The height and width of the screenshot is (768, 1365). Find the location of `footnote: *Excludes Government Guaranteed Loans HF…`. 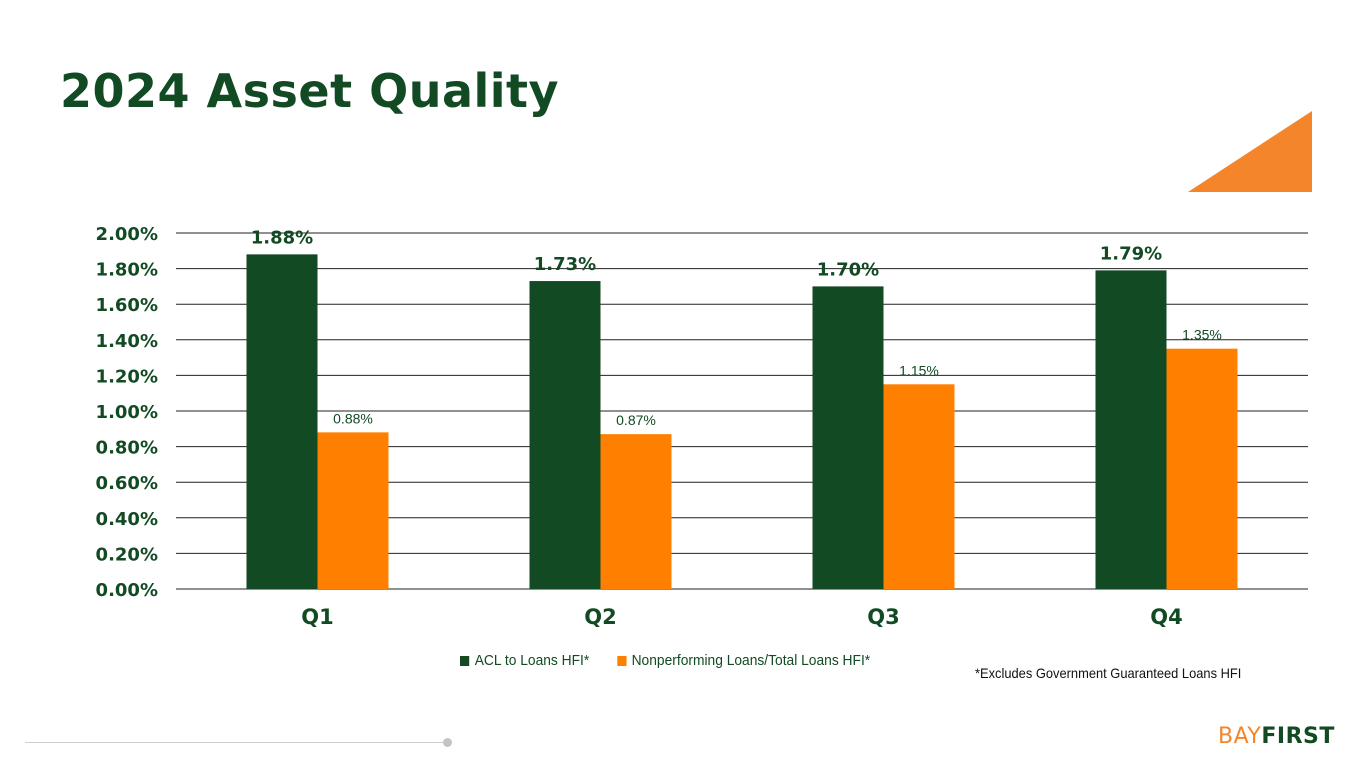

footnote: *Excludes Government Guaranteed Loans HF… is located at coordinates (1108, 673).